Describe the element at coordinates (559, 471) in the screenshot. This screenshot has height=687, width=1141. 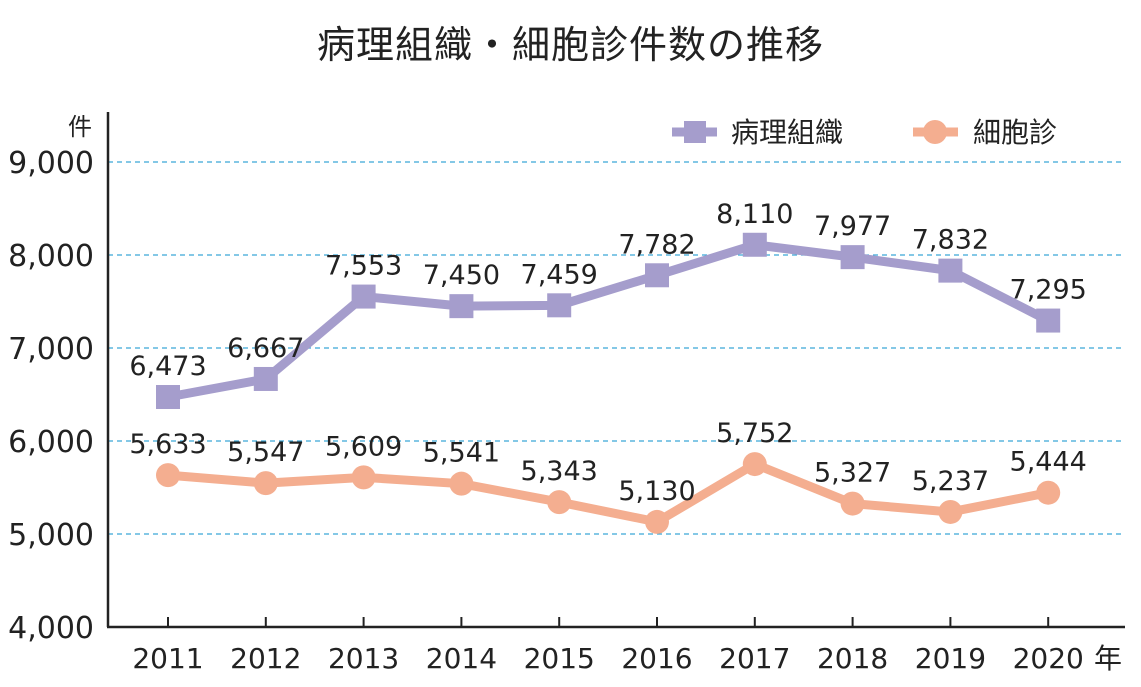
I see `data-value-label: 5,343` at that location.